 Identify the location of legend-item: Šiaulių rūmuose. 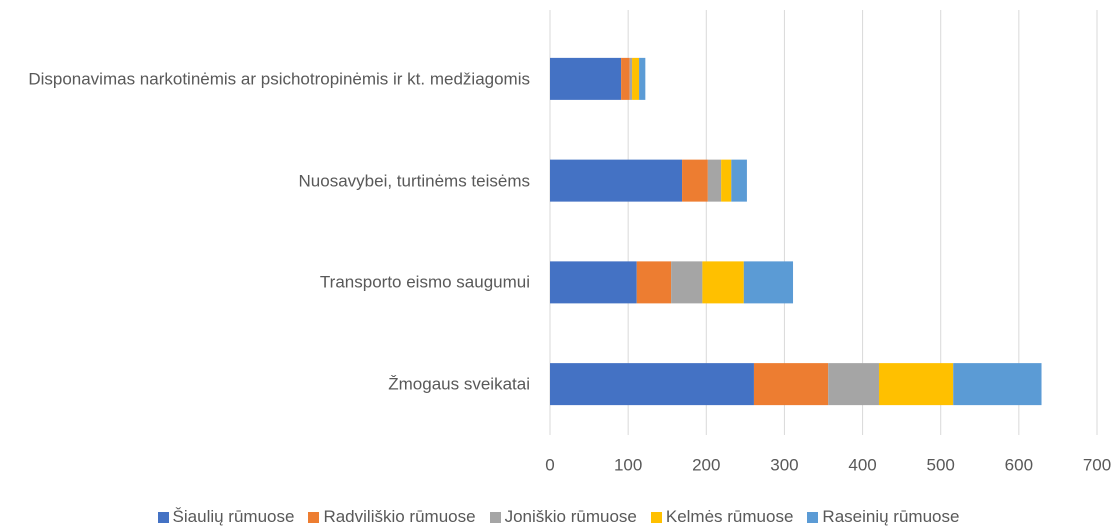
(226, 517).